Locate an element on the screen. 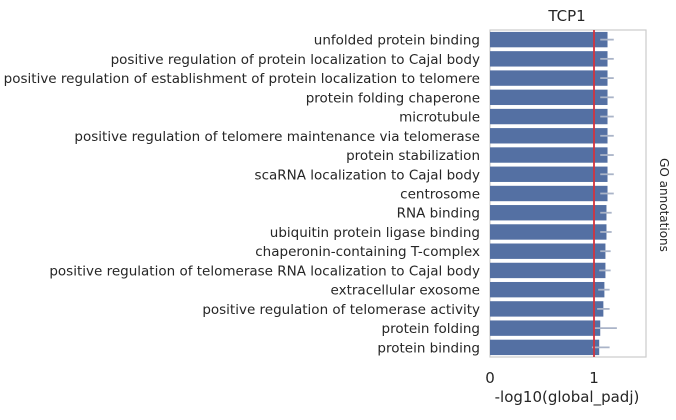 The image size is (676, 420). y-tick-label: protein folding is located at coordinates (431, 329).